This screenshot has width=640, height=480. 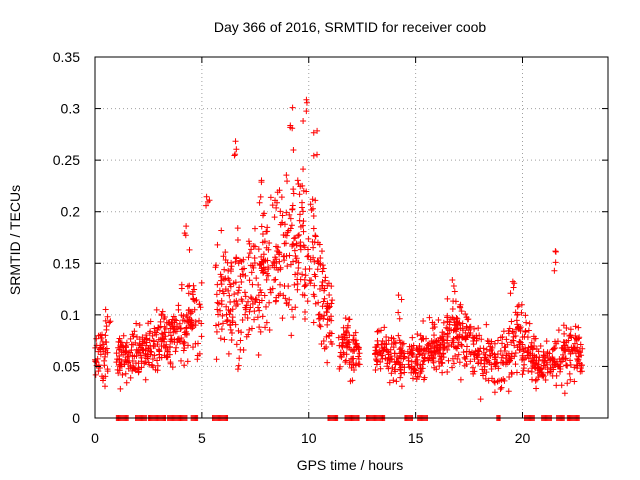 What do you see at coordinates (15, 240) in the screenshot?
I see `y-axis-label: SRMTID / TECUs` at bounding box center [15, 240].